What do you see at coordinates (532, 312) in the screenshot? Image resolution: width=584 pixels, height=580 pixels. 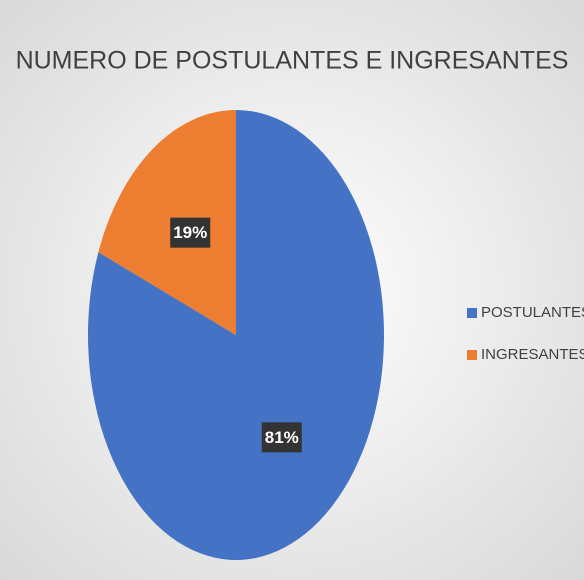 I see `legend-label: POSTULANTES` at bounding box center [532, 312].